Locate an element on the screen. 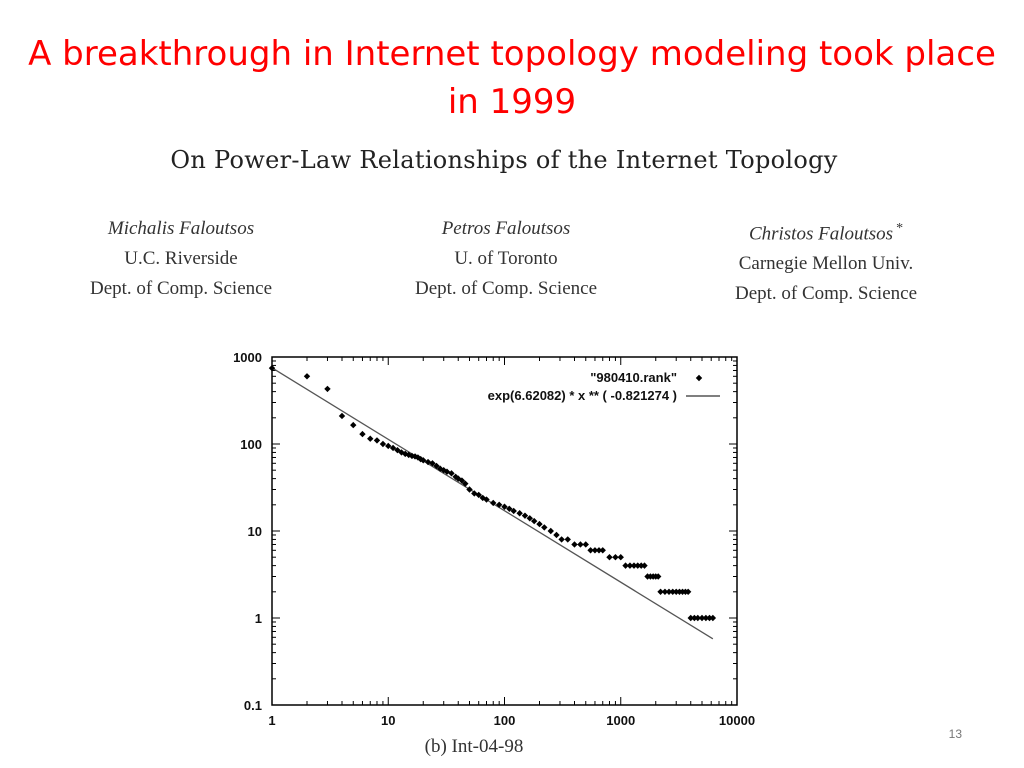  figure-caption: (b) Int-04-98 is located at coordinates (474, 746).